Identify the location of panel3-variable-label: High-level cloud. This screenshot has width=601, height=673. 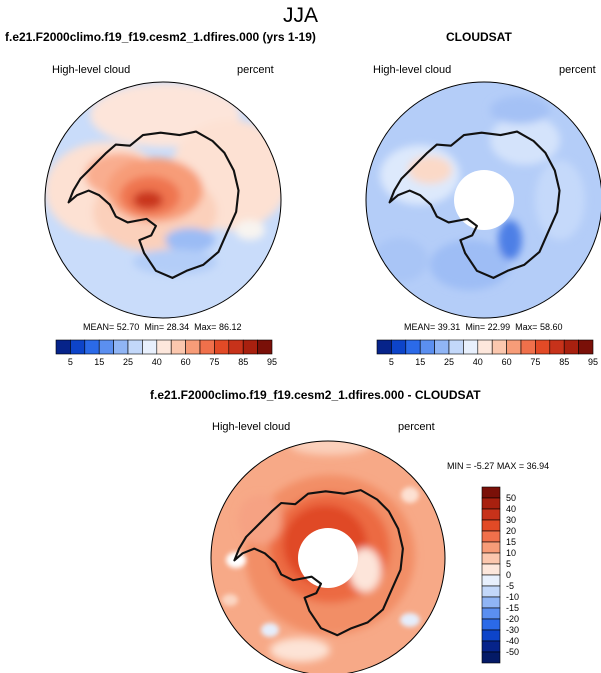
(251, 427).